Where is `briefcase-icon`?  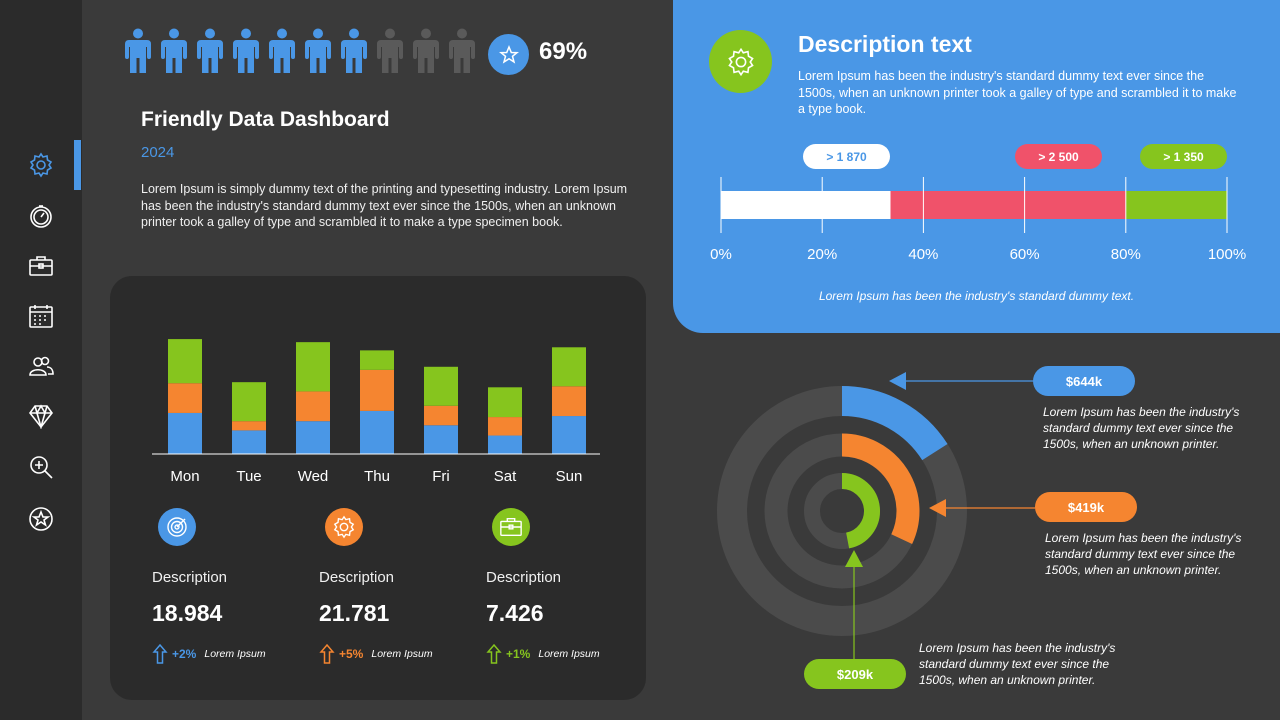
briefcase-icon is located at coordinates (511, 527).